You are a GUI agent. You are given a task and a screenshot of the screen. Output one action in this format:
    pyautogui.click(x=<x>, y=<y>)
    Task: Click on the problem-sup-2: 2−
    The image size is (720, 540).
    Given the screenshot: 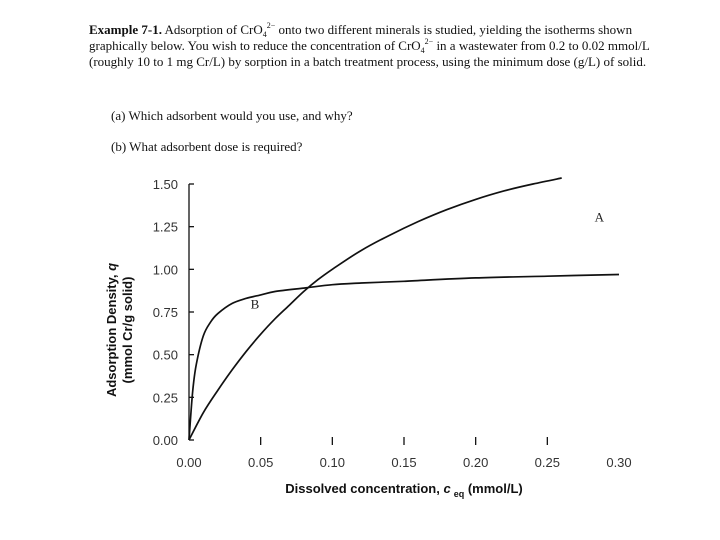 What is the action you would take?
    pyautogui.click(x=429, y=41)
    